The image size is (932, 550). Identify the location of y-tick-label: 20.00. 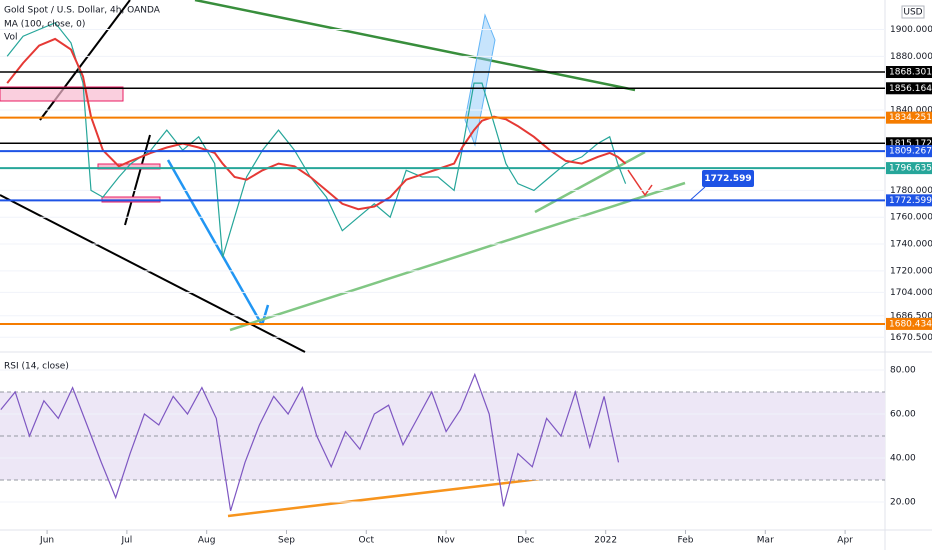
(903, 503).